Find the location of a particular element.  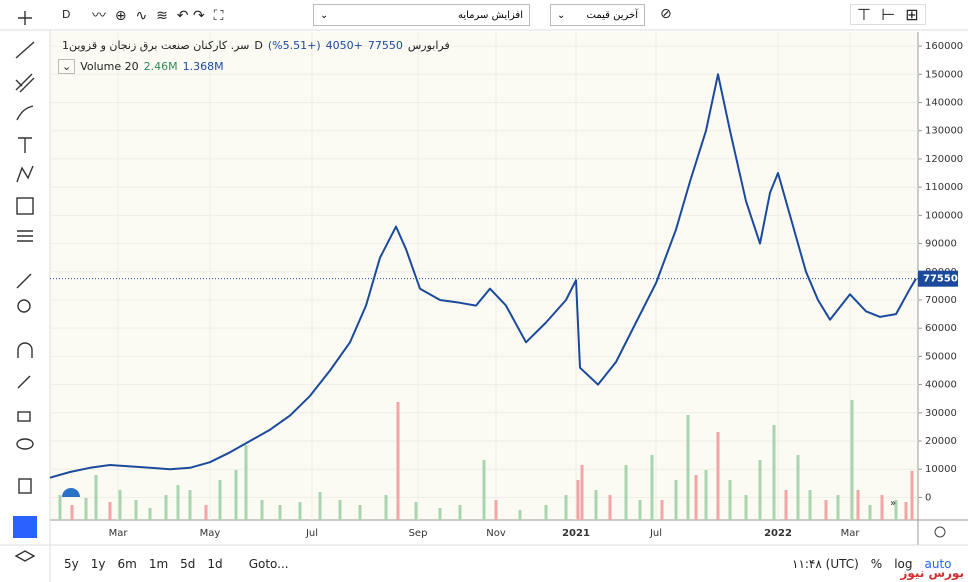

y-tick-label: 140000 is located at coordinates (944, 103).